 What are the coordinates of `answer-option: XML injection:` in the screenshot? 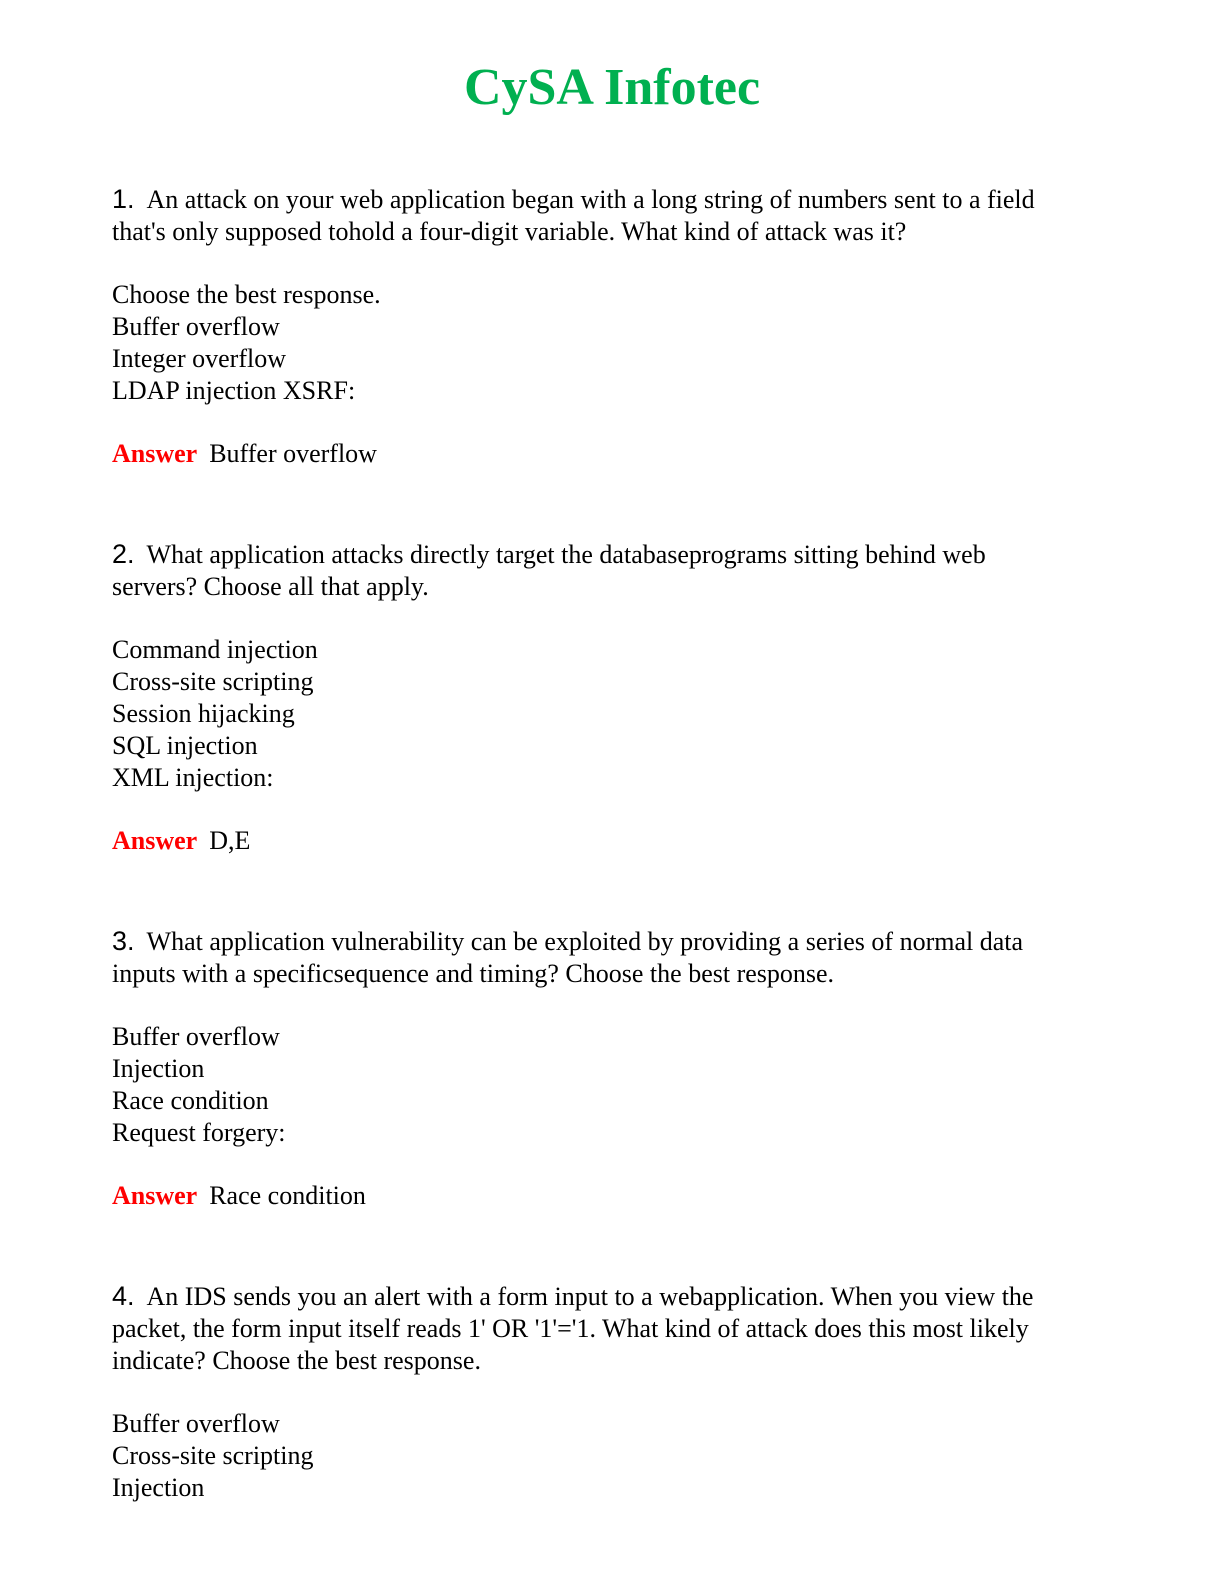 It's located at (193, 777).